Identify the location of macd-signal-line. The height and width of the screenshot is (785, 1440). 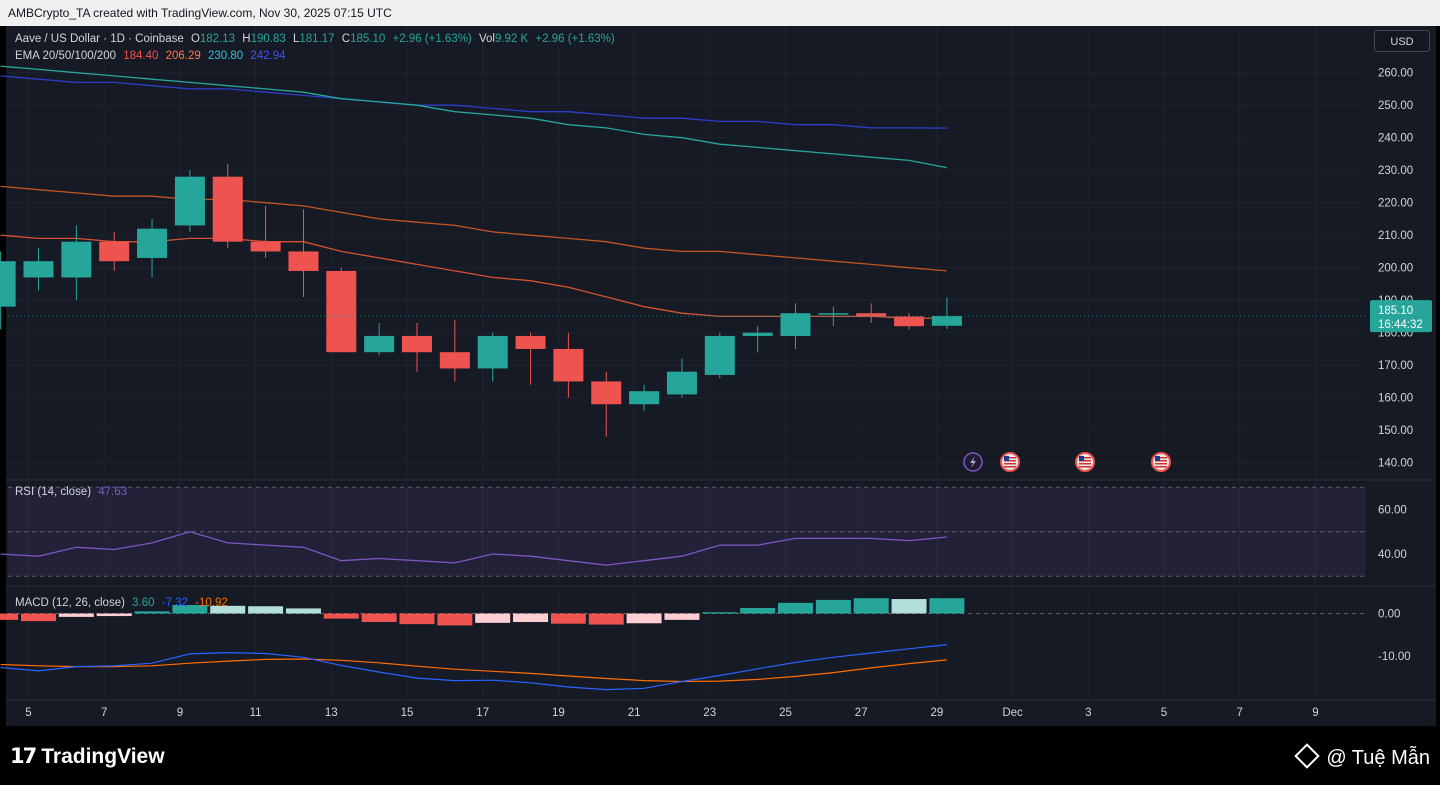
(473, 670).